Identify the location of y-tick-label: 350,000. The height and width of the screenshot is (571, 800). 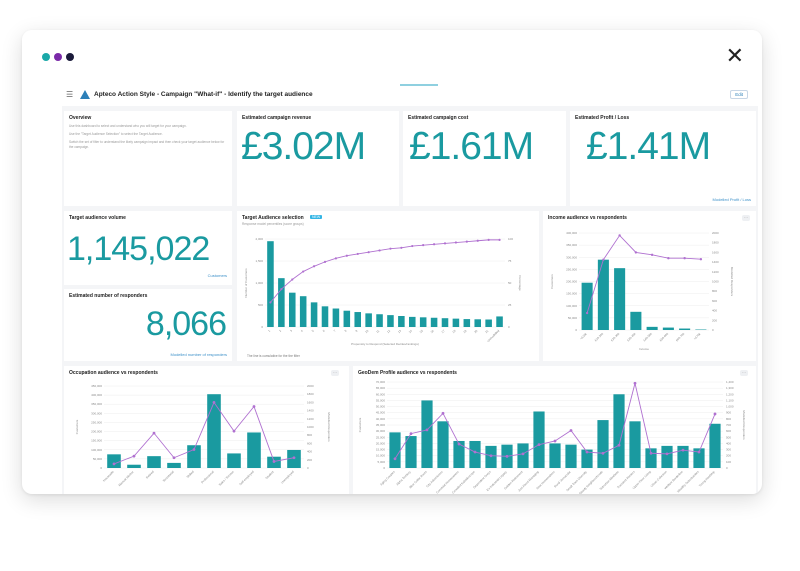
(571, 245).